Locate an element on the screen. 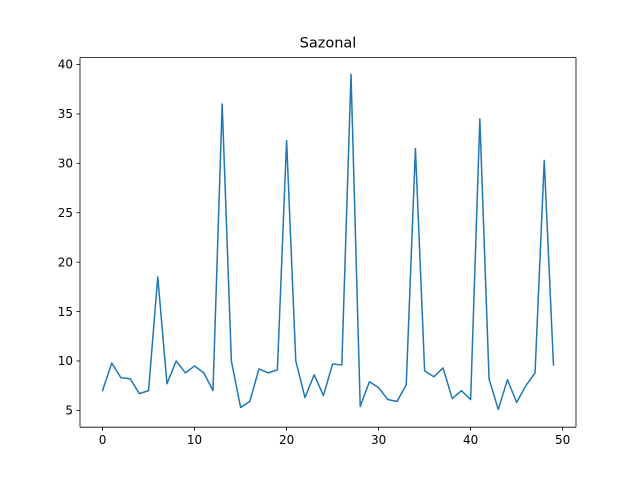 This screenshot has width=640, height=480. y-tick-label: 10 is located at coordinates (65, 361).